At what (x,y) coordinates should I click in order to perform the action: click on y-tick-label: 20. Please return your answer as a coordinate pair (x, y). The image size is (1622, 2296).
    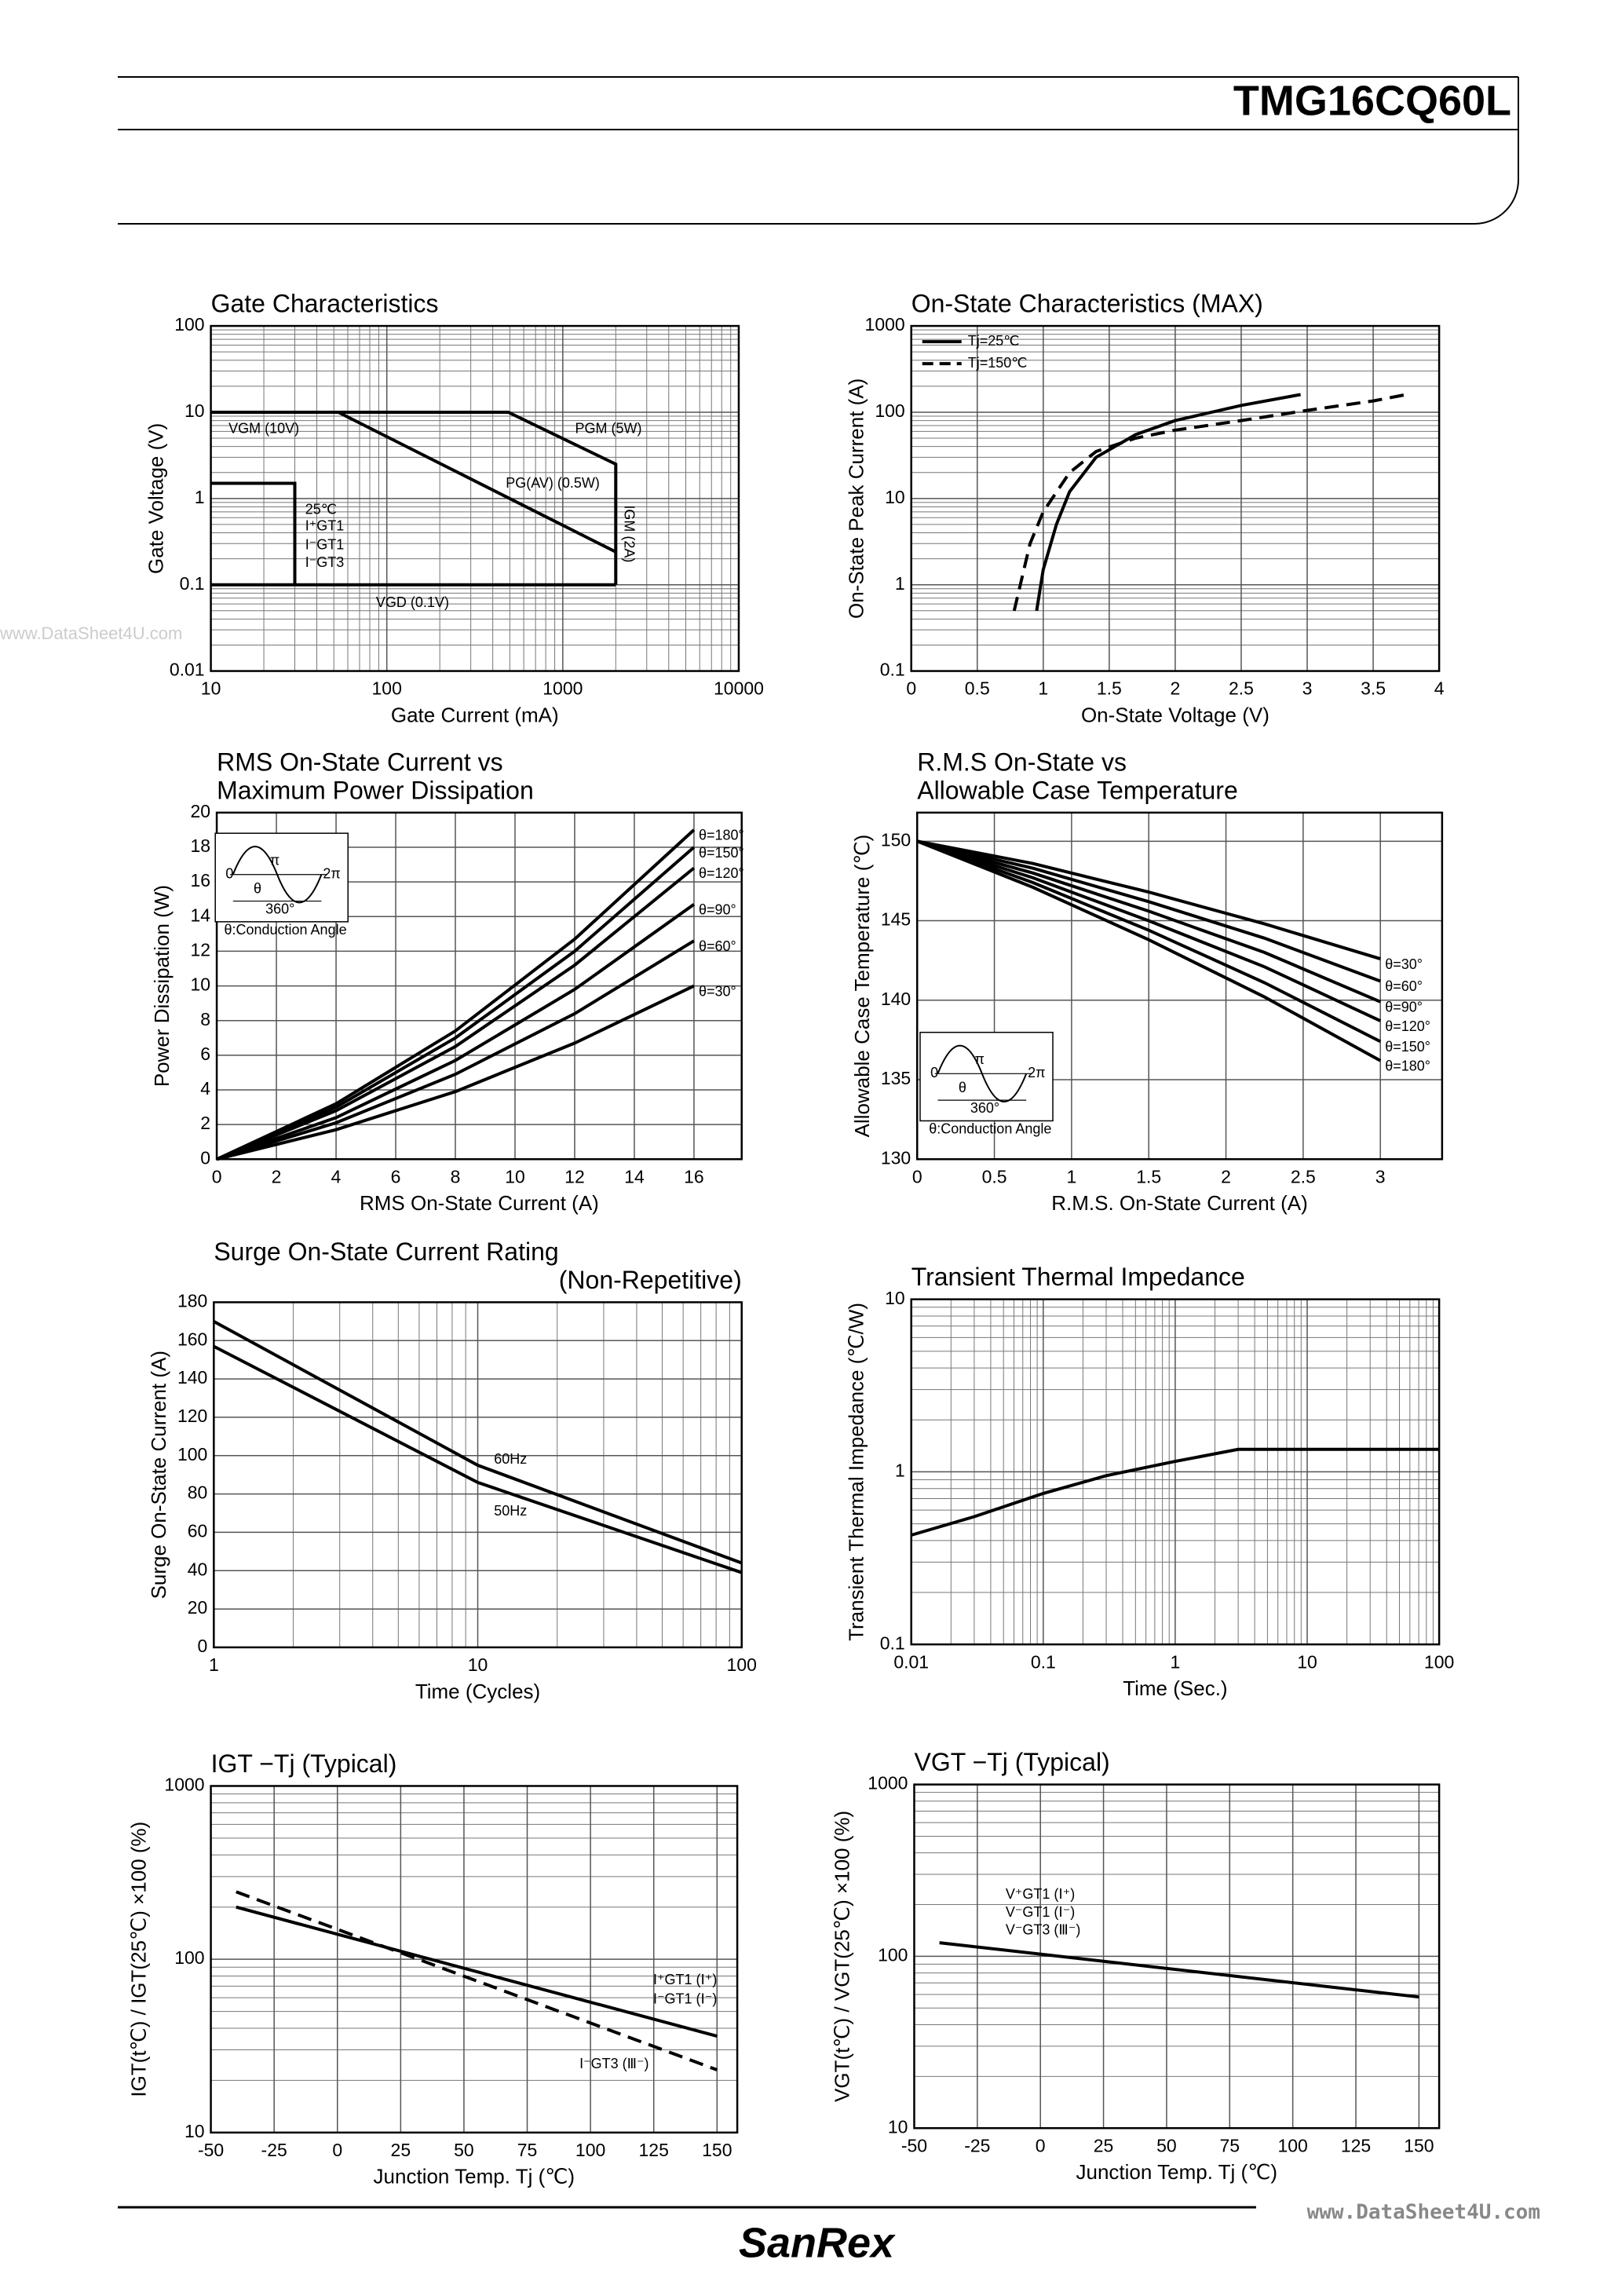
    Looking at the image, I should click on (198, 1607).